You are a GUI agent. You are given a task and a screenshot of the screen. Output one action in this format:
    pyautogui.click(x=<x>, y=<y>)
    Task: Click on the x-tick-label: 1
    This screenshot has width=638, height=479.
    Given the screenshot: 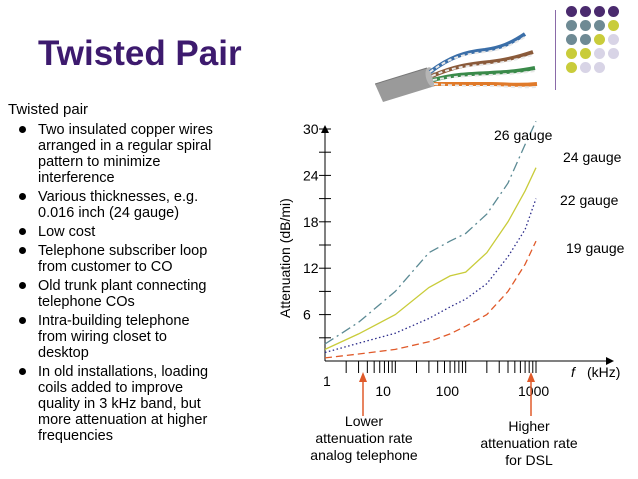 What is the action you would take?
    pyautogui.click(x=327, y=381)
    